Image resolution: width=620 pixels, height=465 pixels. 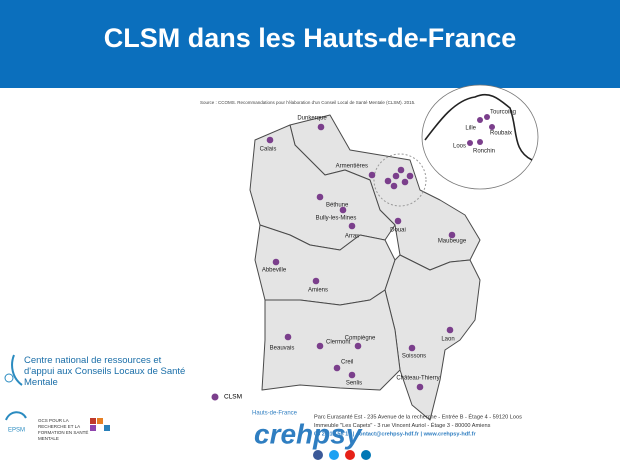 What do you see at coordinates (447, 340) in the screenshot?
I see `city-label: Laon` at bounding box center [447, 340].